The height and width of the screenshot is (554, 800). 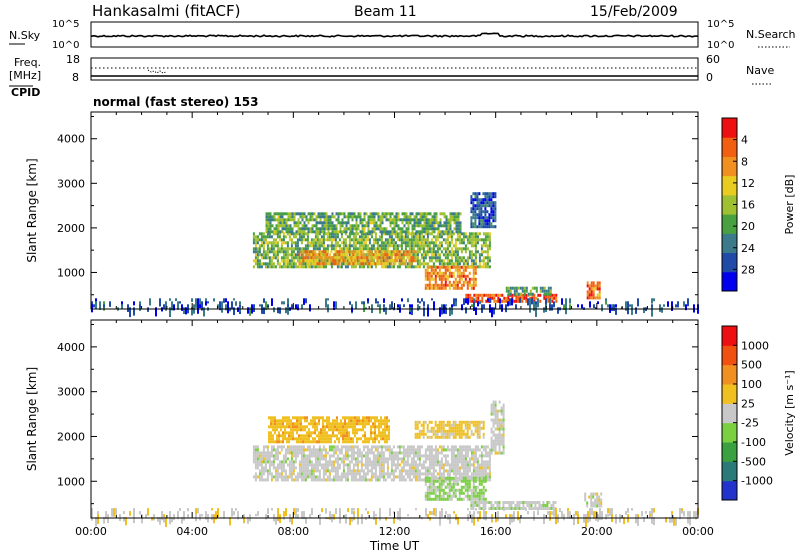 I want to click on colorbar-tick-label: 16, so click(x=748, y=205).